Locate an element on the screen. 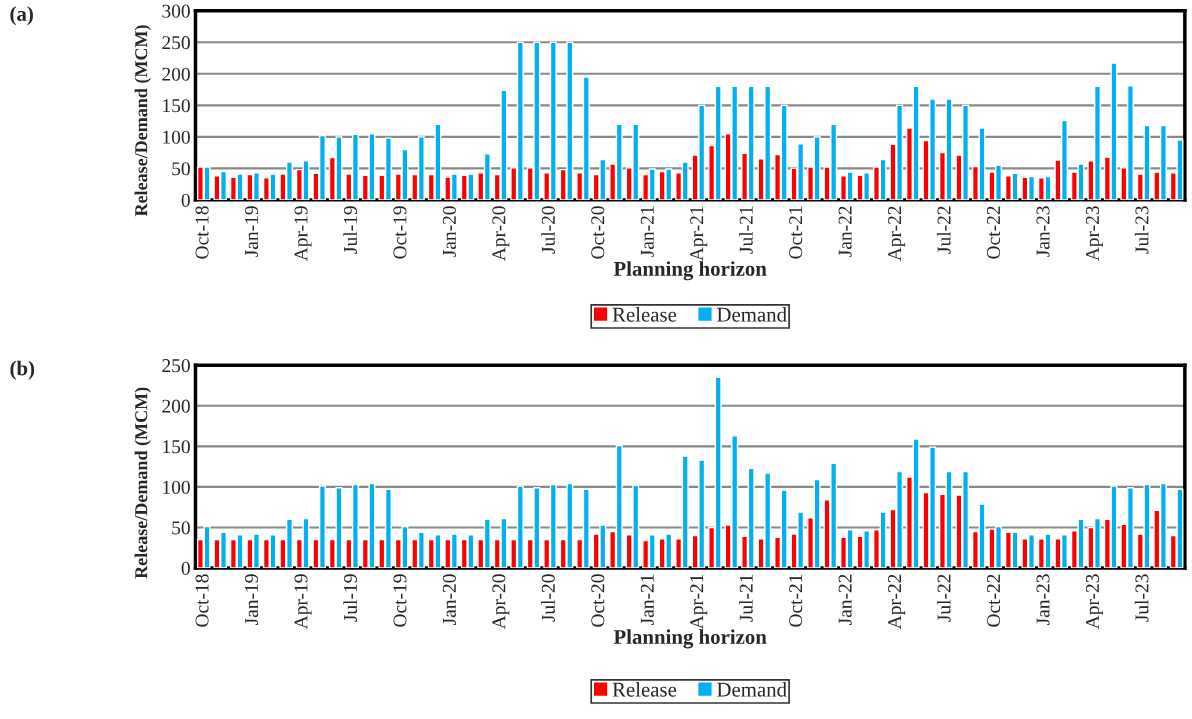 The image size is (1192, 719). text: (b) is located at coordinates (22, 370).